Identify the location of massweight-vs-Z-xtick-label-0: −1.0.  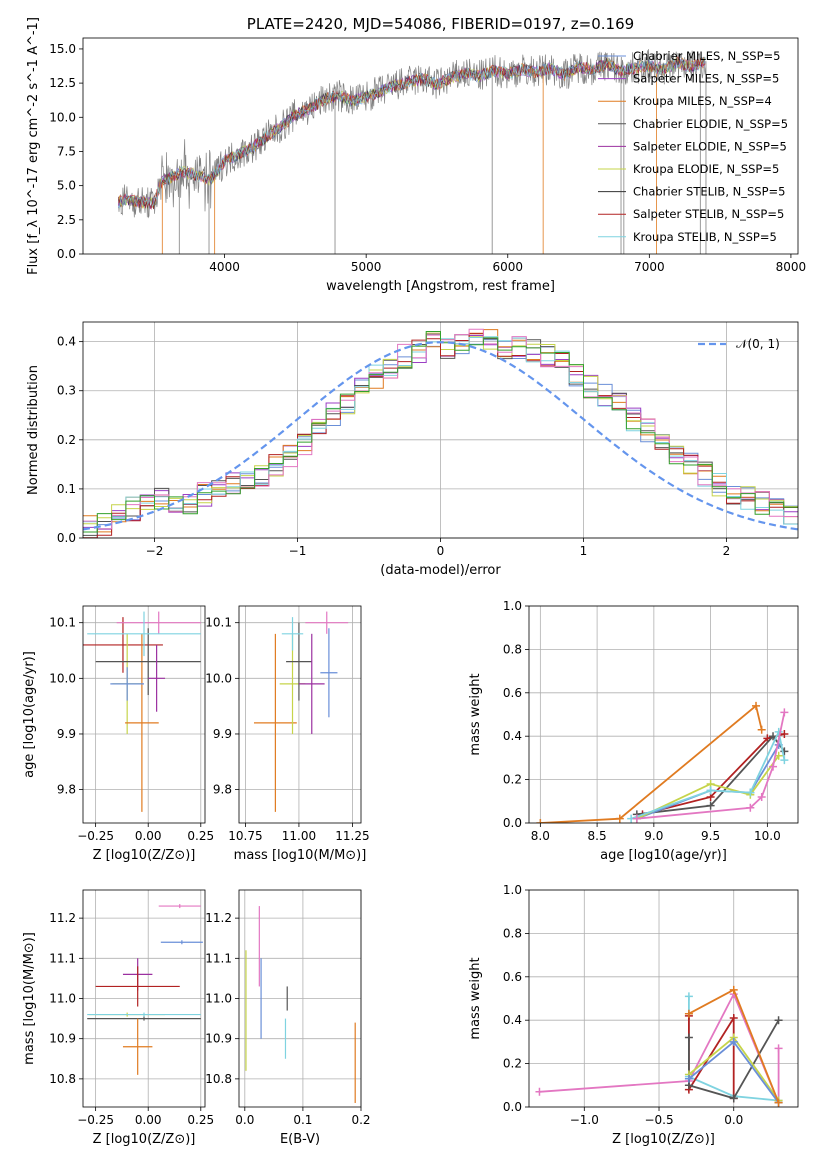
(584, 1120).